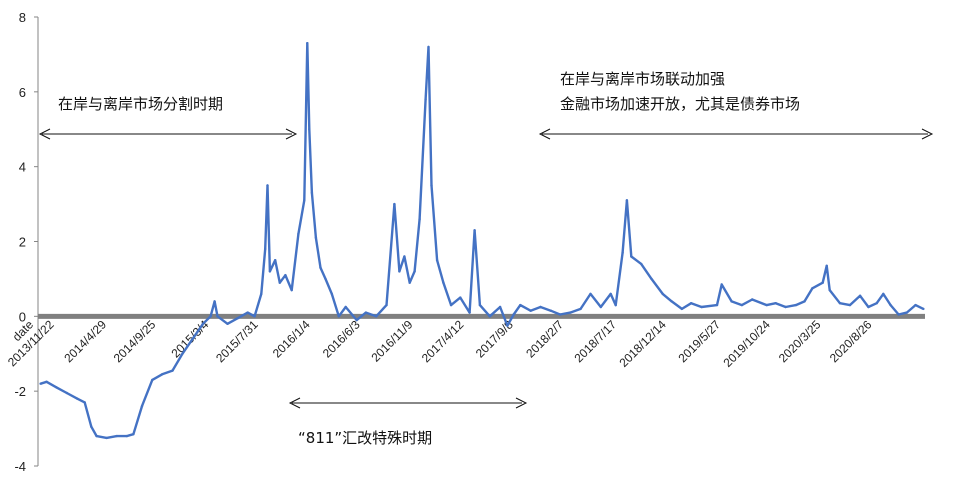  Describe the element at coordinates (140, 104) in the screenshot. I see `annotation-segmented-period: 在岸与离岸市场分割时期` at that location.